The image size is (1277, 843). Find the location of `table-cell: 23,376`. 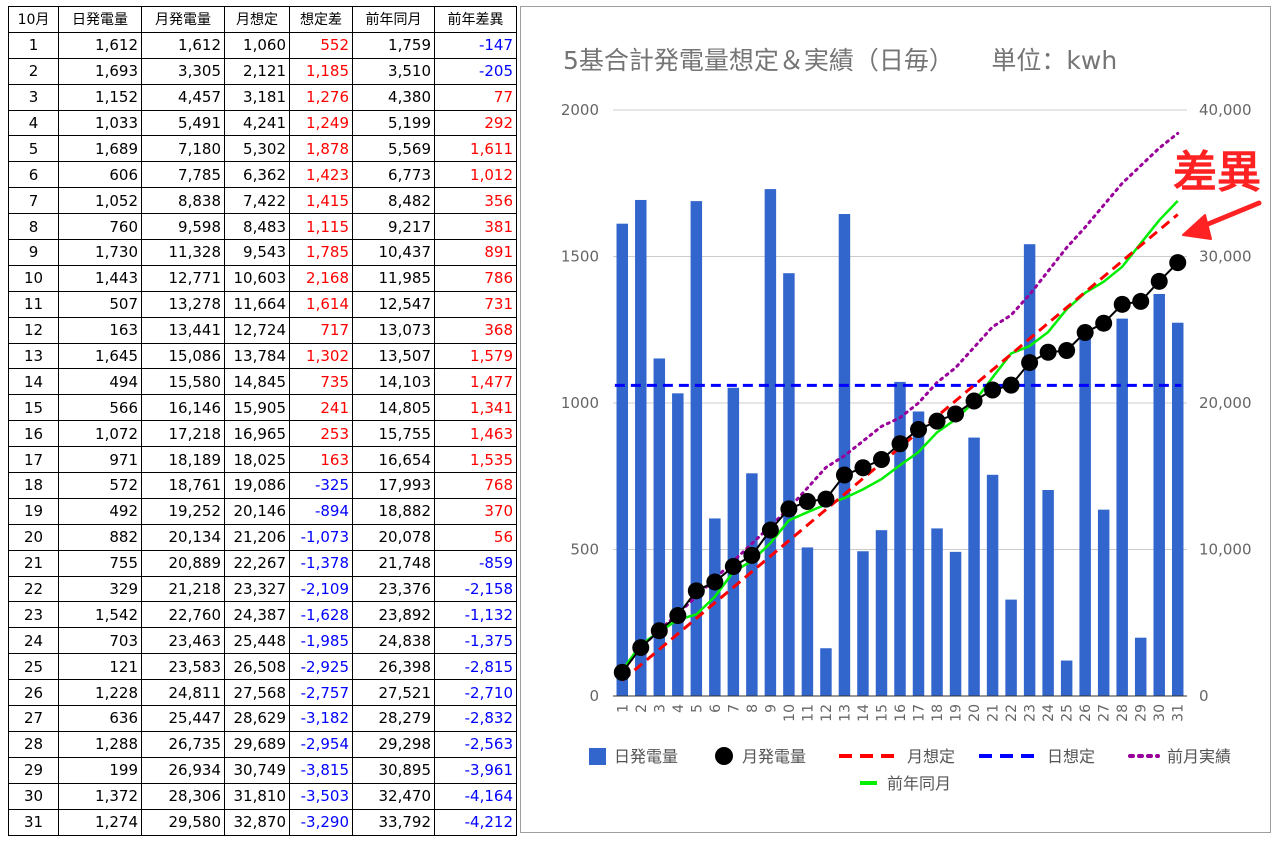

table-cell: 23,376 is located at coordinates (393, 589).